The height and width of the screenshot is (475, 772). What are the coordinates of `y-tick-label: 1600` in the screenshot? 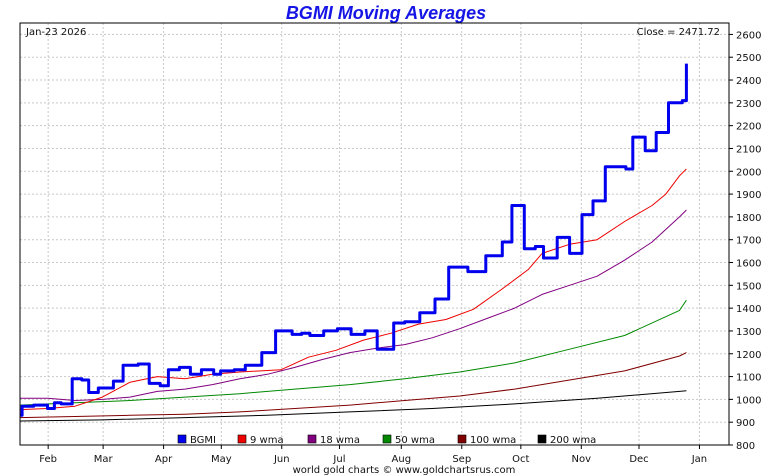 It's located at (748, 264).